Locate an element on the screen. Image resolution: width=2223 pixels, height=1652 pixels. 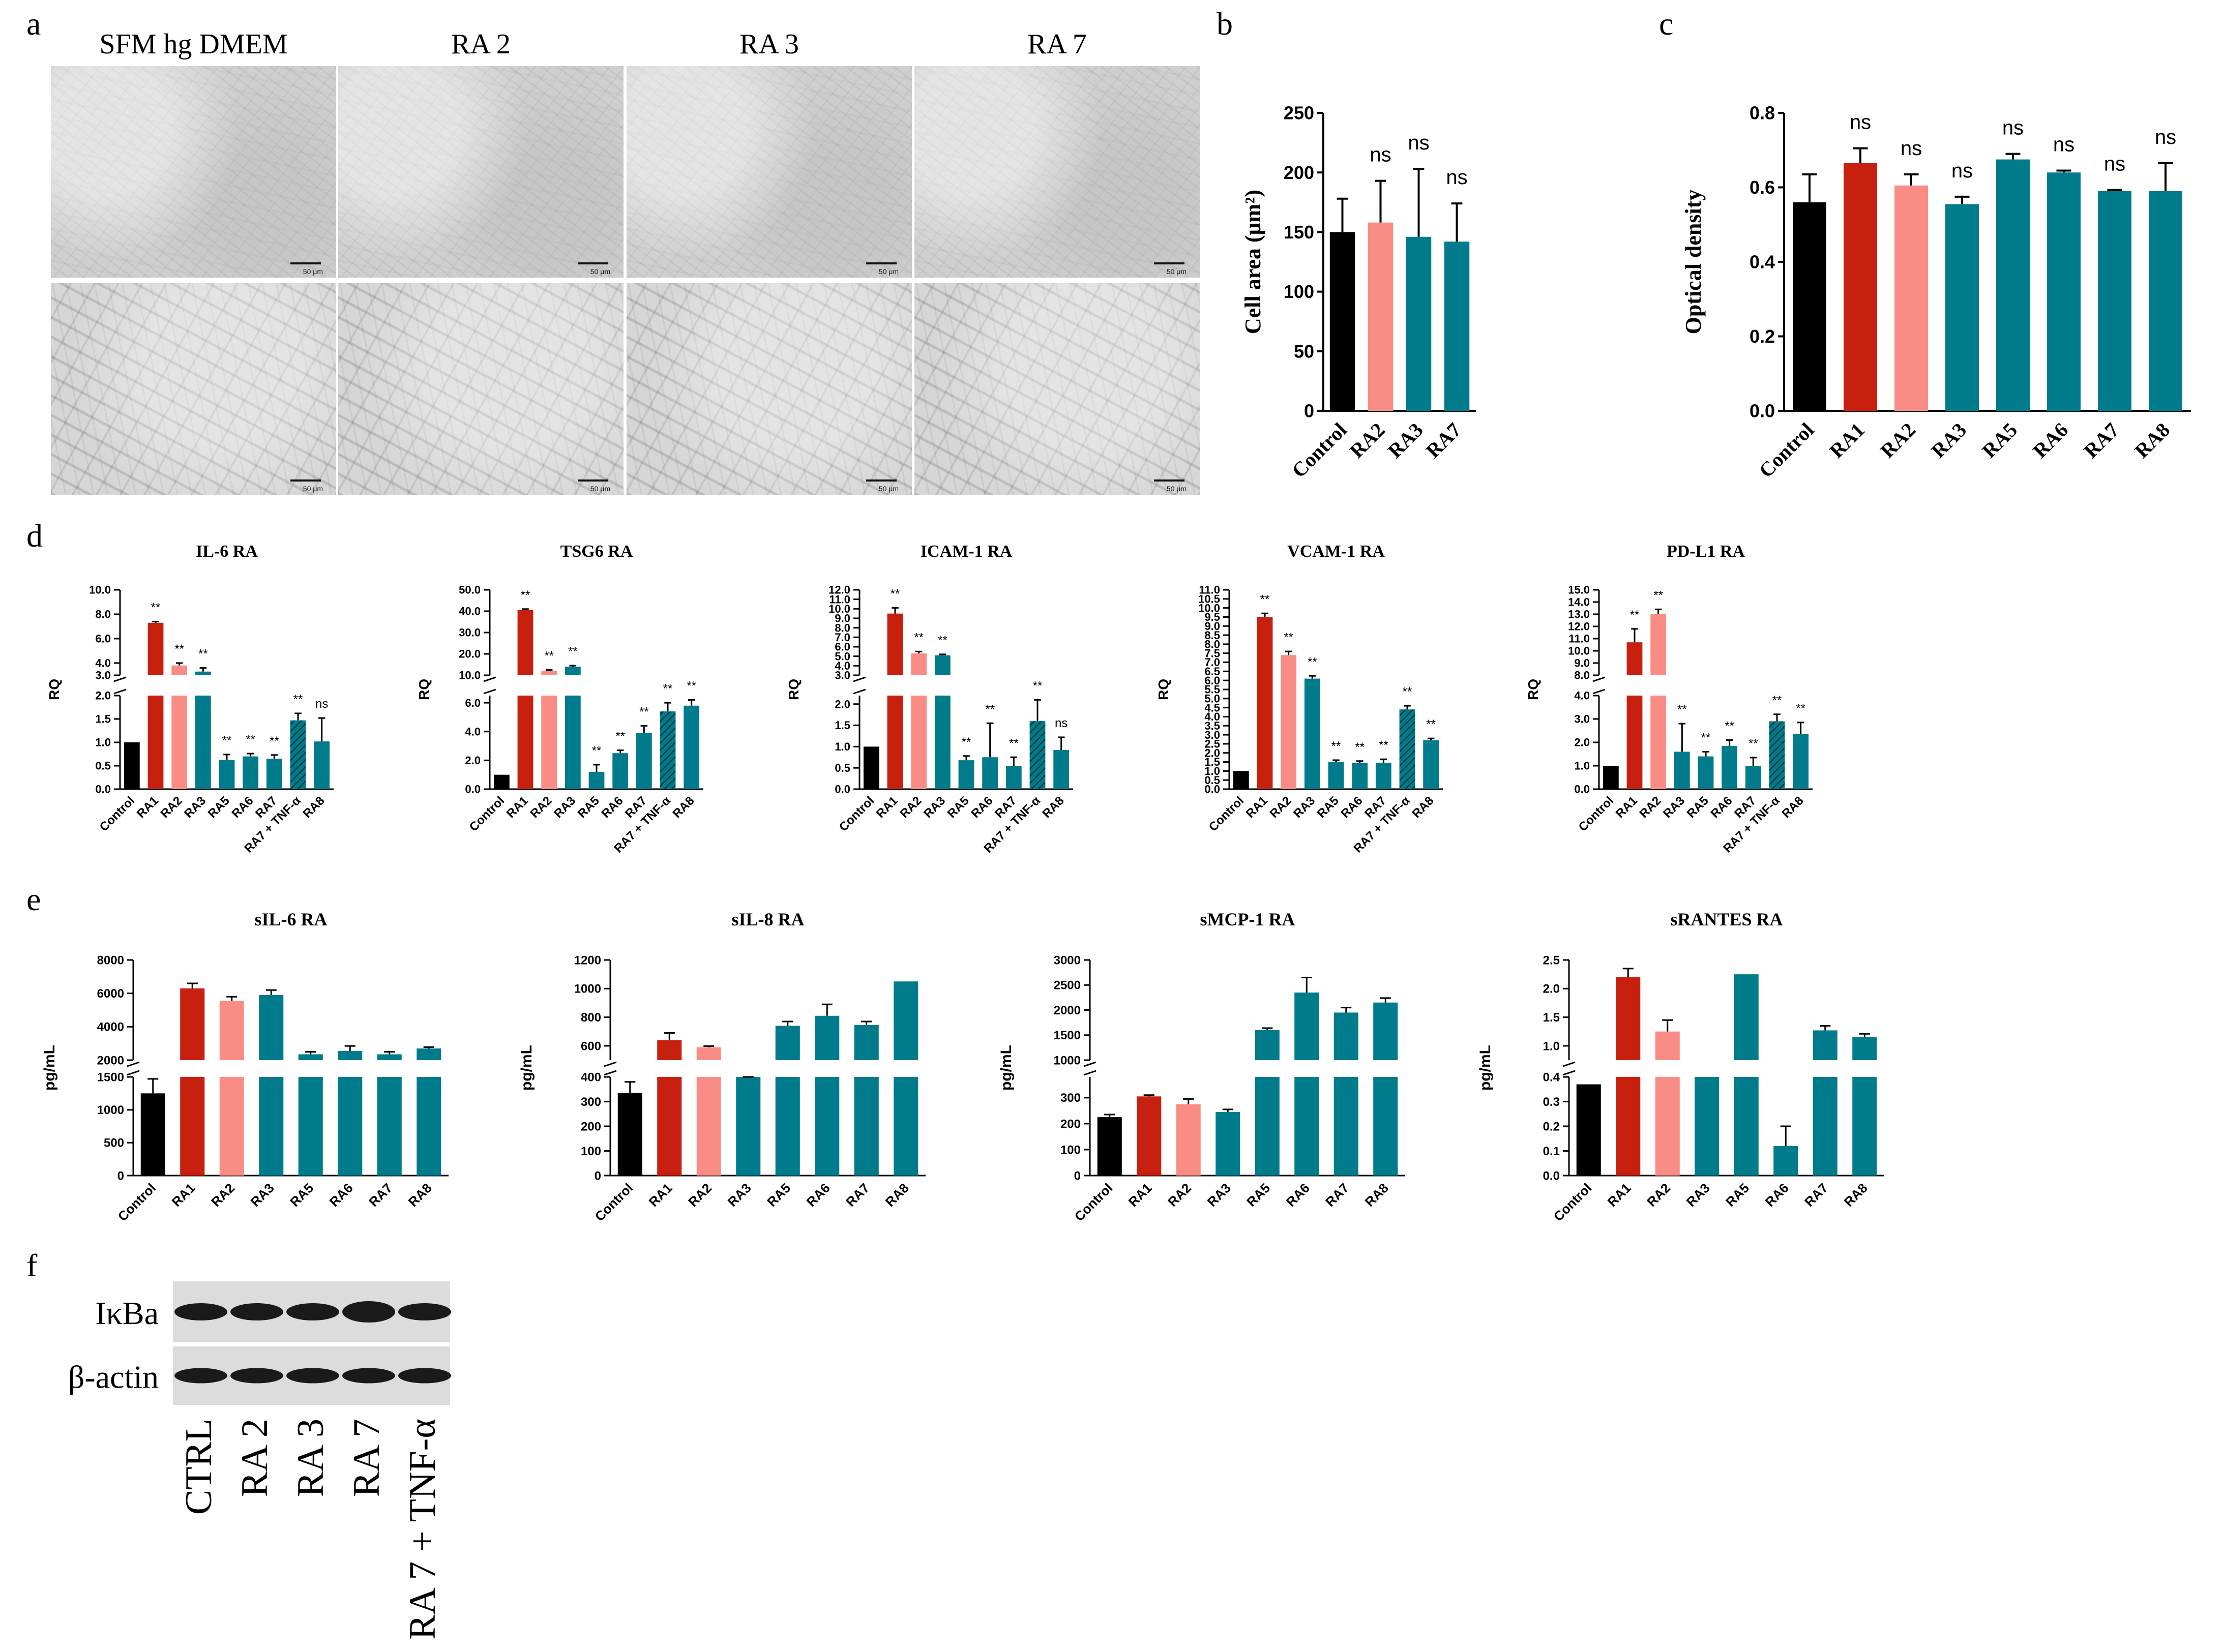
y-tick-label: 9.5 is located at coordinates (1212, 617).